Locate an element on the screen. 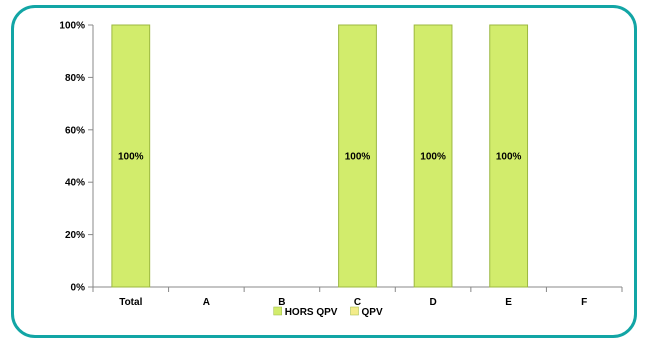  bar-c-hors-qpv is located at coordinates (357, 156).